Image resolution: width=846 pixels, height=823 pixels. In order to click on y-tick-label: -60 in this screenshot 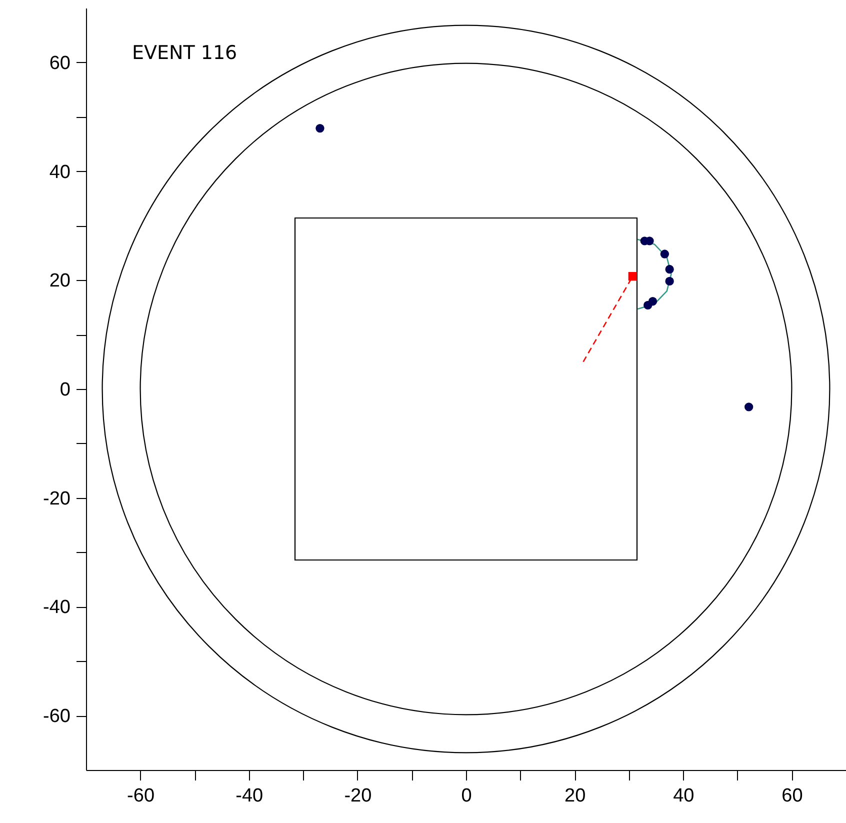, I will do `click(56, 717)`.